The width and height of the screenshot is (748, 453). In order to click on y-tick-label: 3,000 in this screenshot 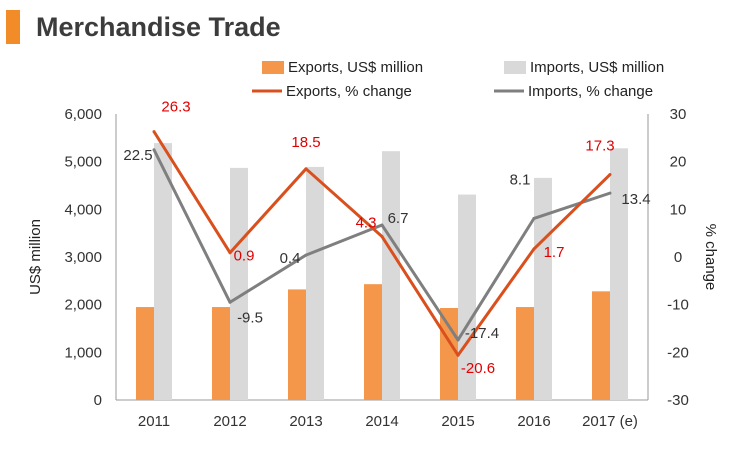, I will do `click(83, 257)`.